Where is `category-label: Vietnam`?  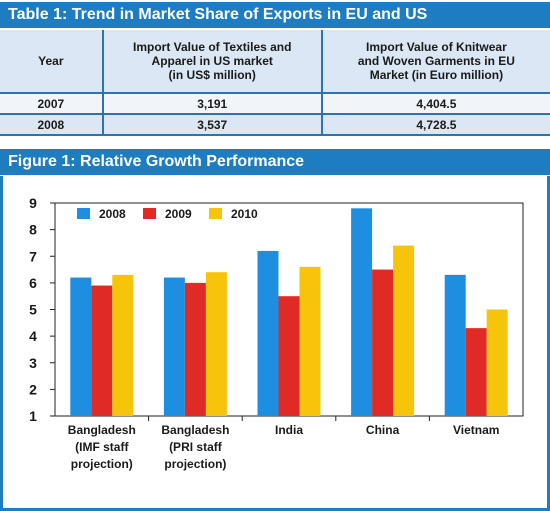 category-label: Vietnam is located at coordinates (476, 430).